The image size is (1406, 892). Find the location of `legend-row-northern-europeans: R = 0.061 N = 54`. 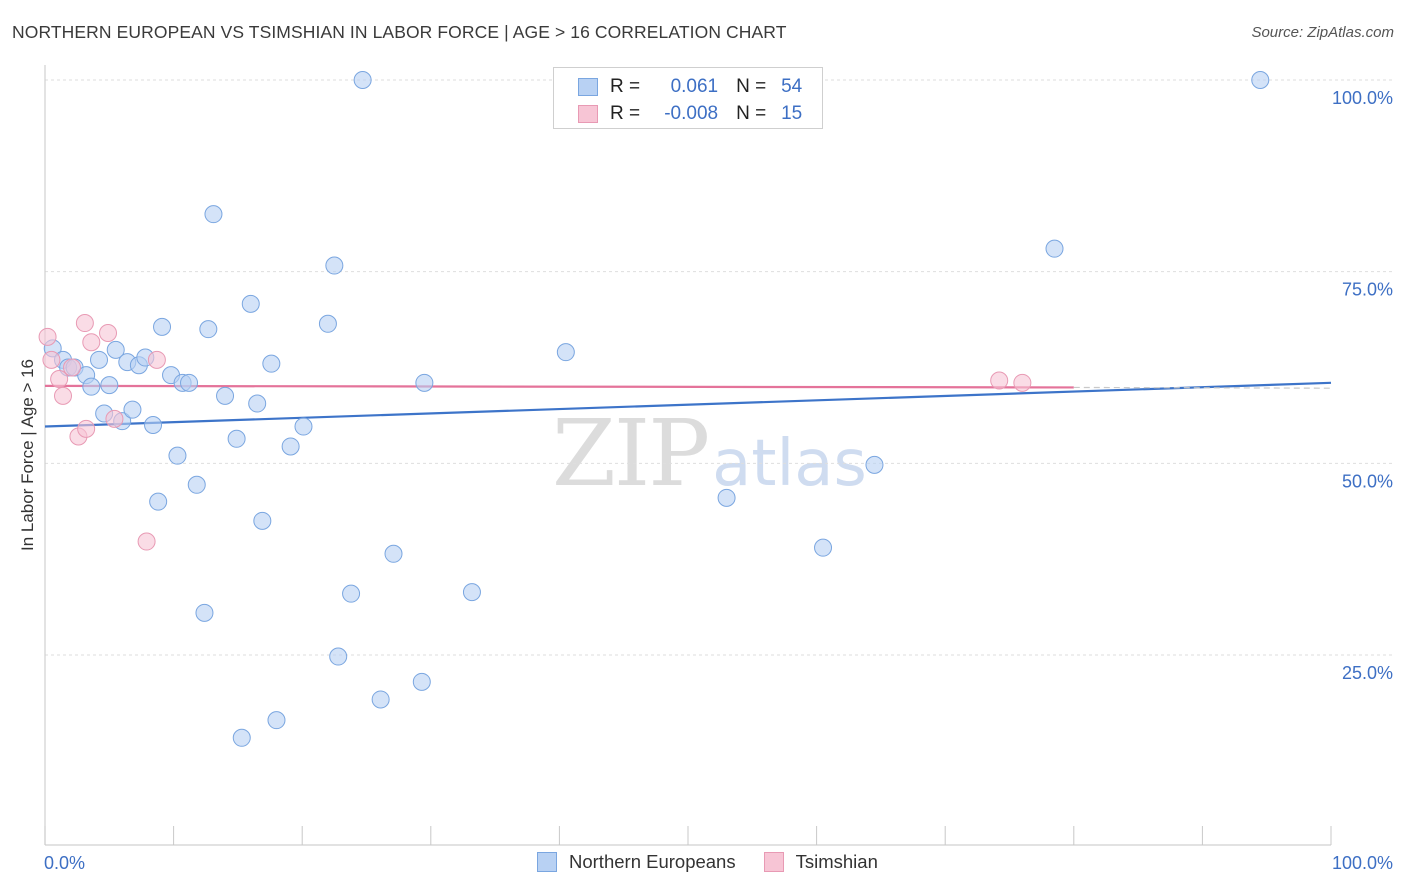

legend-row-northern-europeans: R = 0.061 N = 54 is located at coordinates (690, 87).